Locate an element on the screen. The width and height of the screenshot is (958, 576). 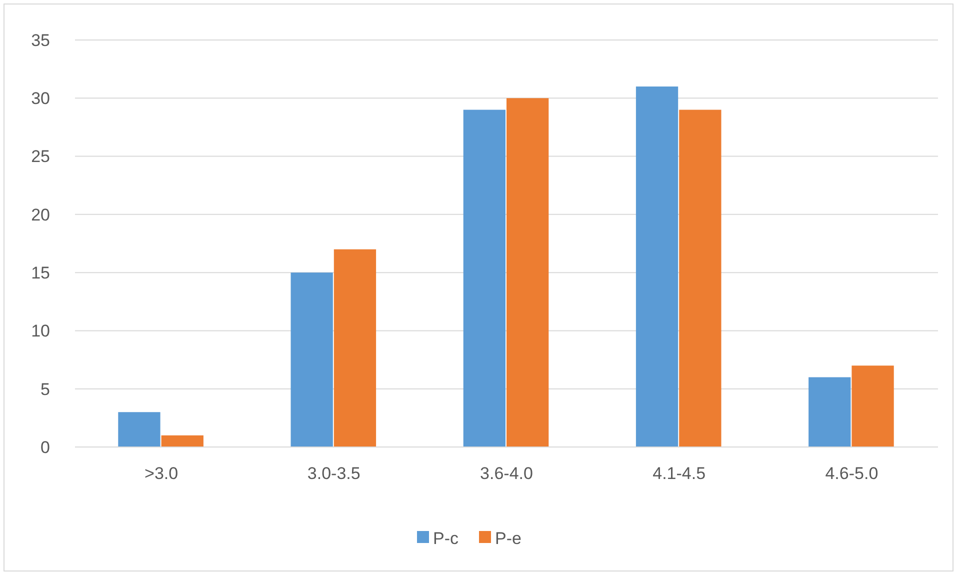
y-tick-label: 5 is located at coordinates (45, 389).